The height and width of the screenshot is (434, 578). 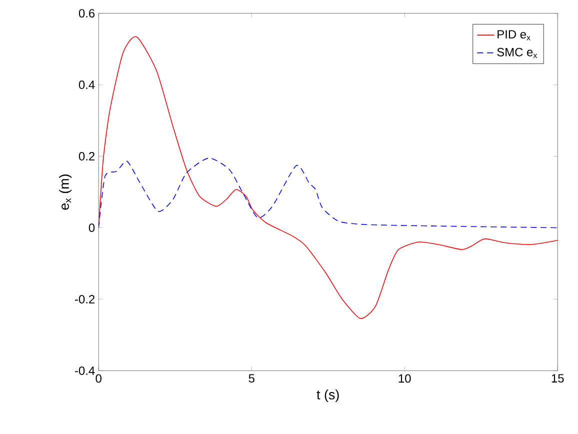 What do you see at coordinates (328, 193) in the screenshot?
I see `line-series` at bounding box center [328, 193].